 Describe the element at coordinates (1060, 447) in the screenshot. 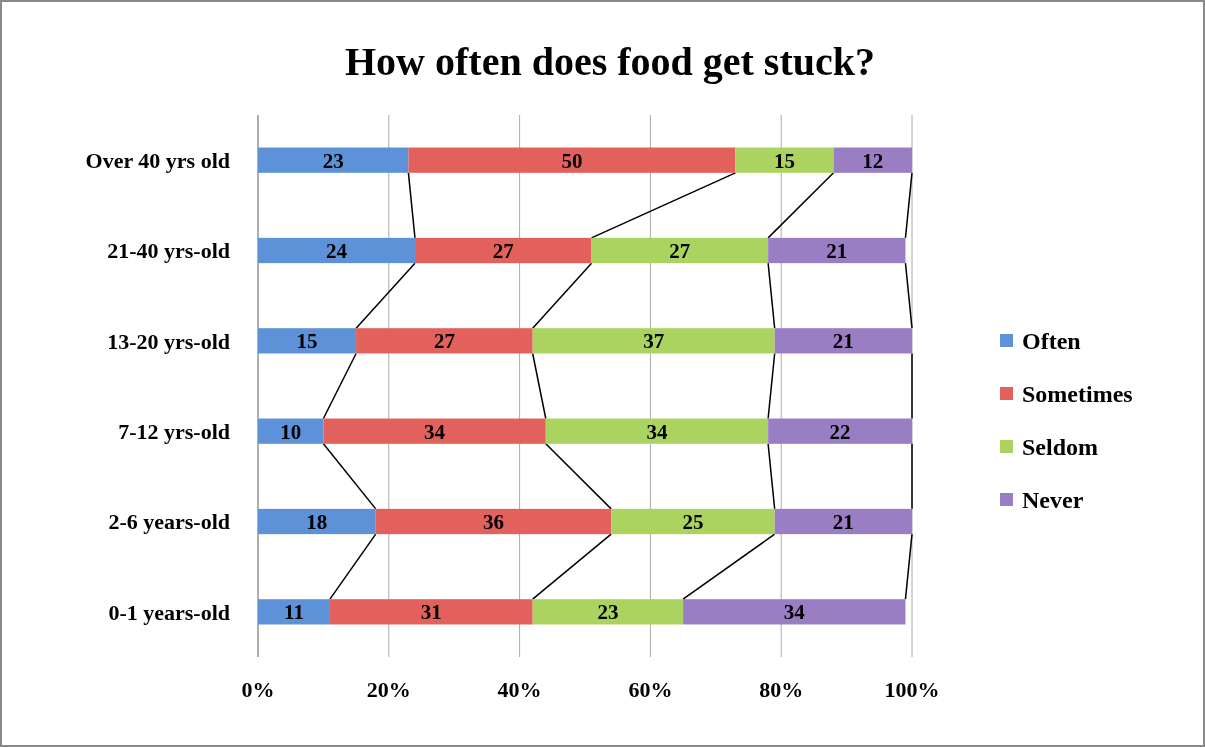

I see `legend-label: Seldom` at that location.